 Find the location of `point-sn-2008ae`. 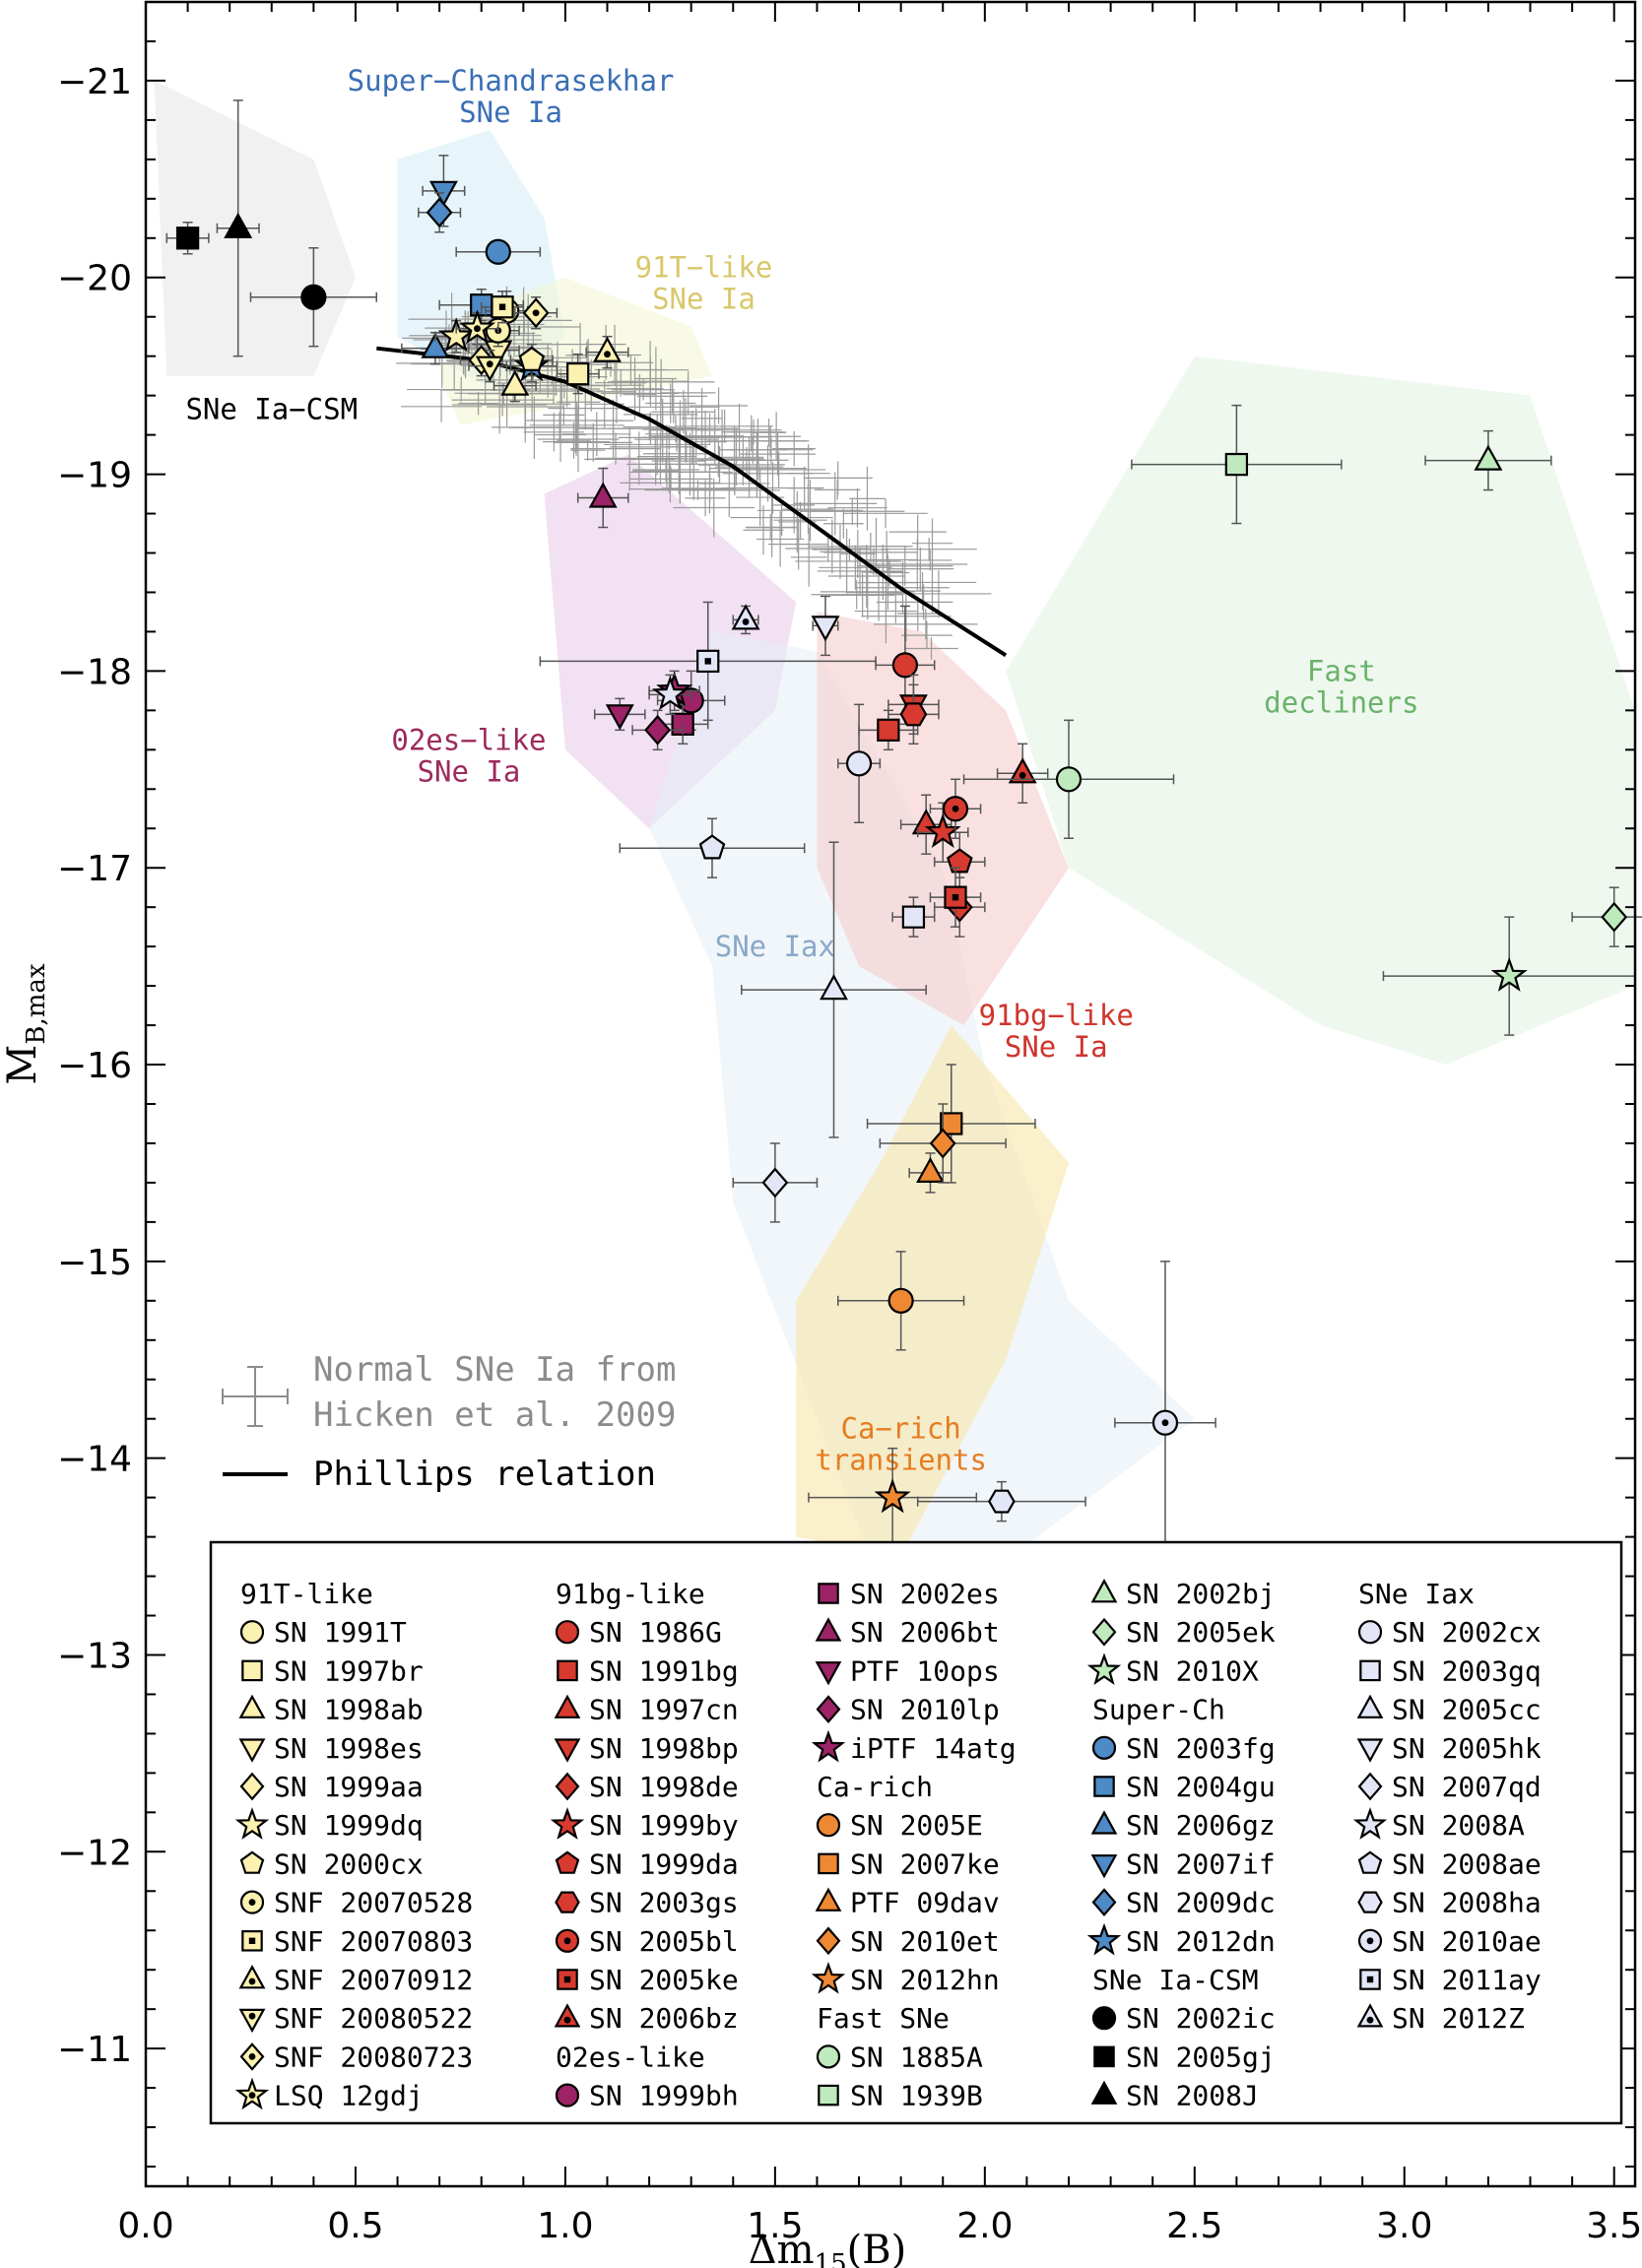

point-sn-2008ae is located at coordinates (712, 848).